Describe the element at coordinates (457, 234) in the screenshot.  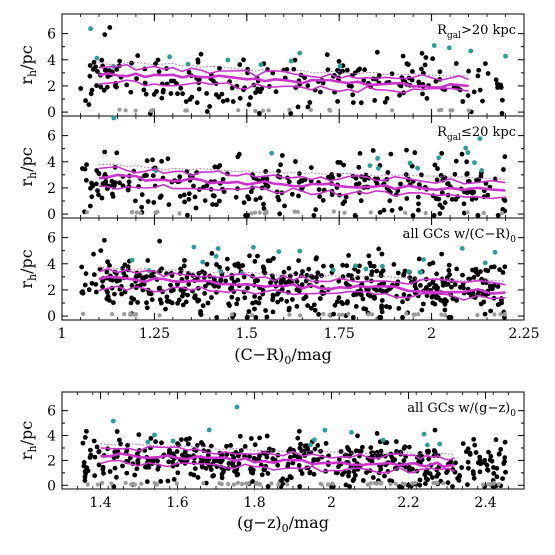
I see `annotation-main: all GCs w/(C−R)` at that location.